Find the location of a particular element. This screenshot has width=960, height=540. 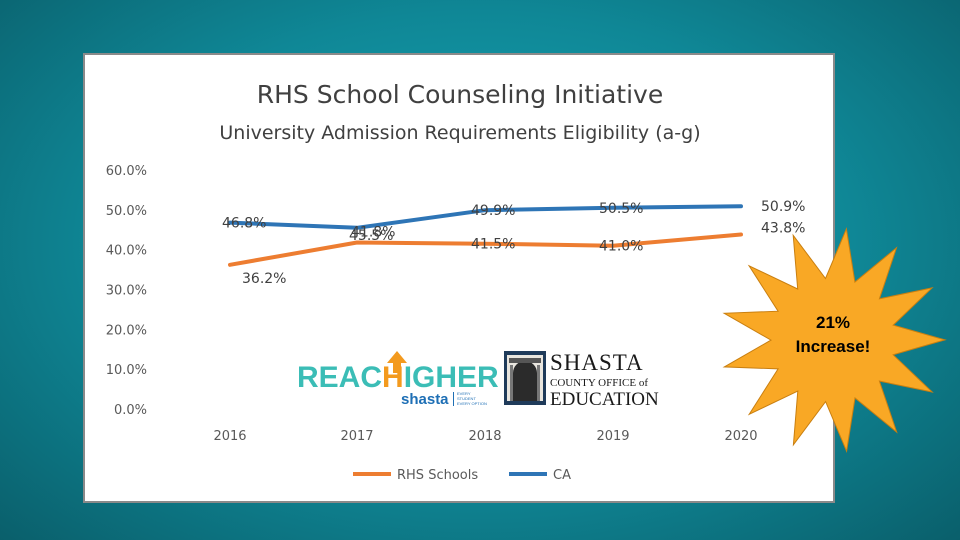

x-tick-label: 2017 is located at coordinates (356, 436).